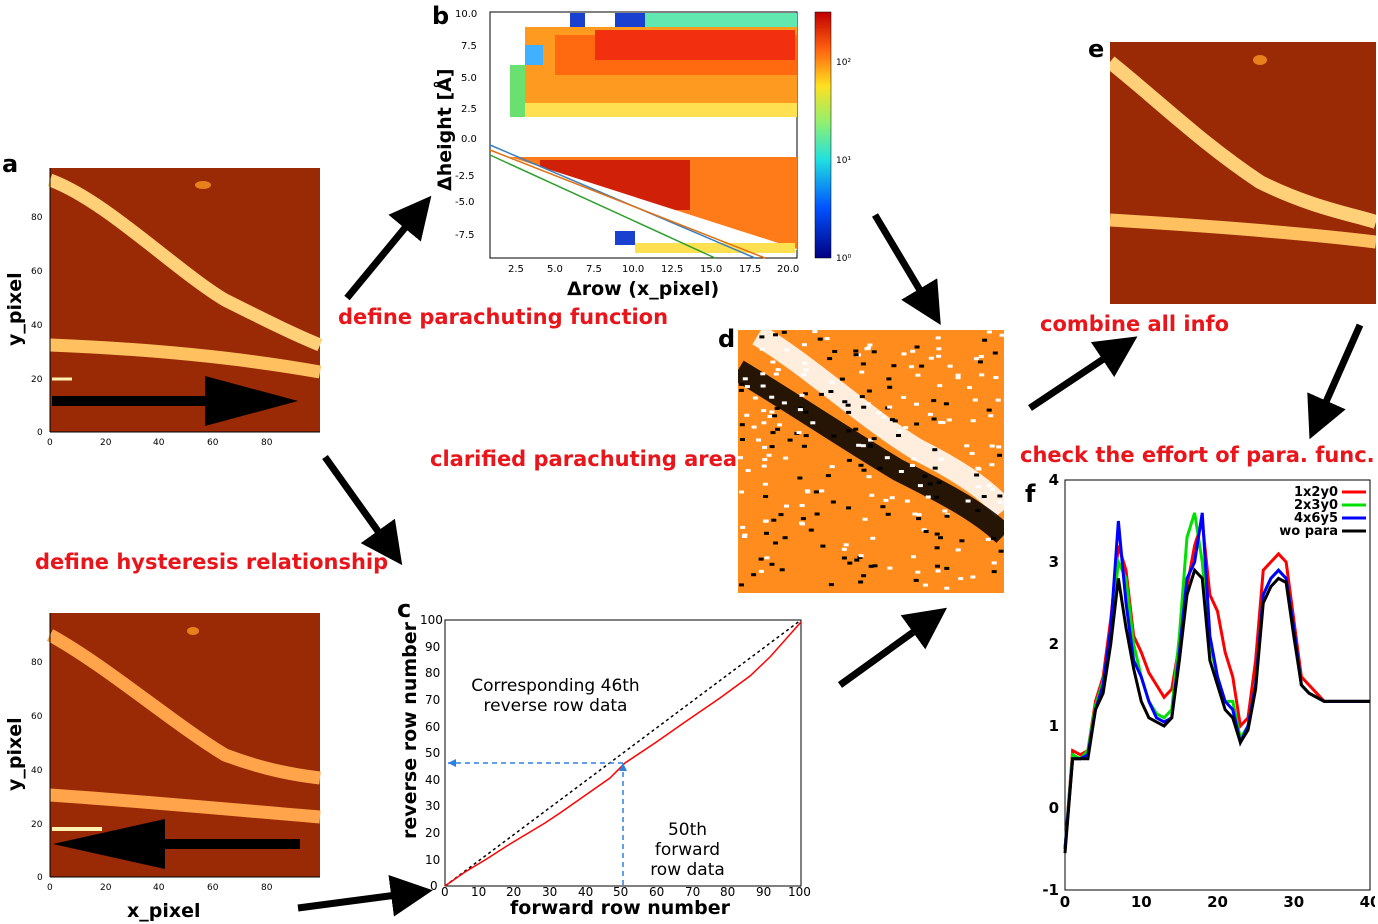 This screenshot has height=924, width=1378. Describe the element at coordinates (1308, 531) in the screenshot. I see `legend-label: wo para` at that location.